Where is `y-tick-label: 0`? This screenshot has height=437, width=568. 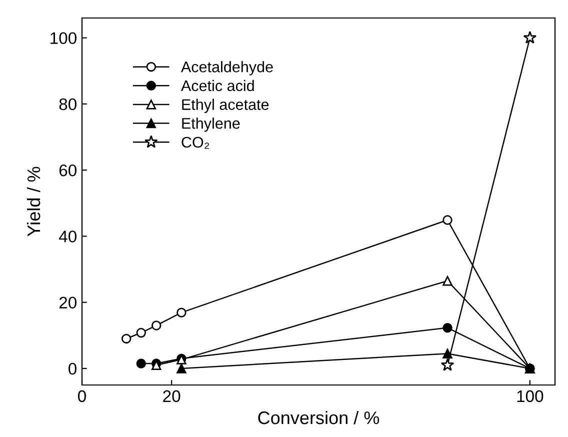
y-tick-label: 0 is located at coordinates (72, 368).